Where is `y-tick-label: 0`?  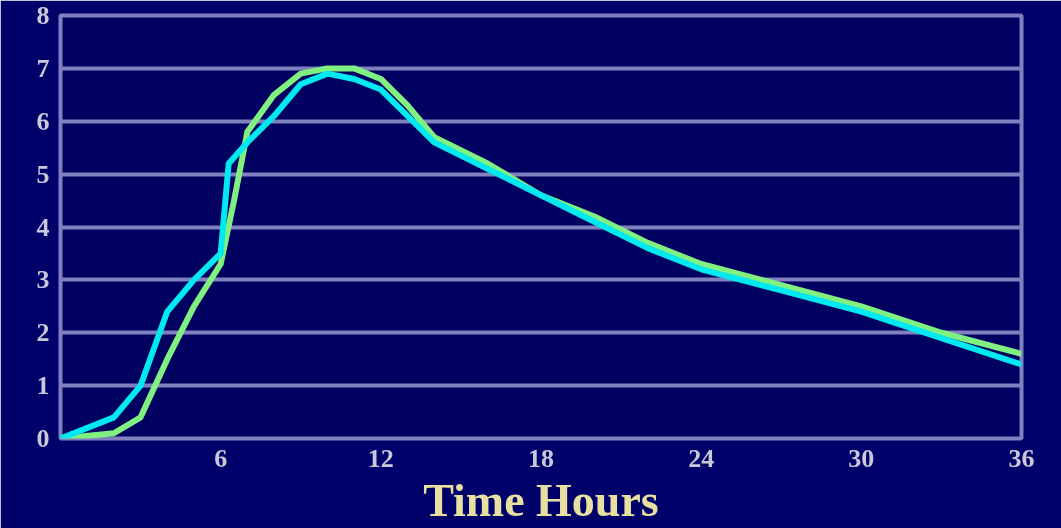 y-tick-label: 0 is located at coordinates (43, 438).